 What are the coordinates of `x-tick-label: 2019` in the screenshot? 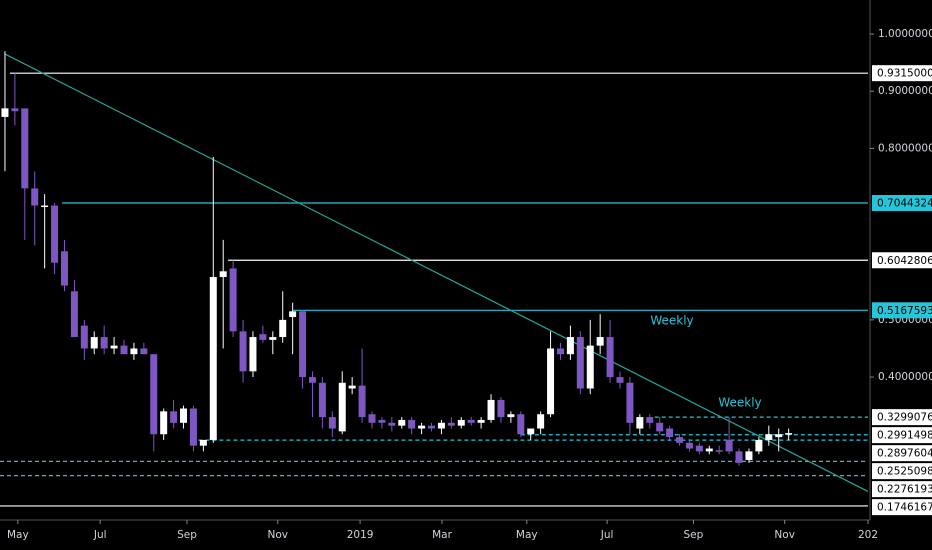 It's located at (360, 535).